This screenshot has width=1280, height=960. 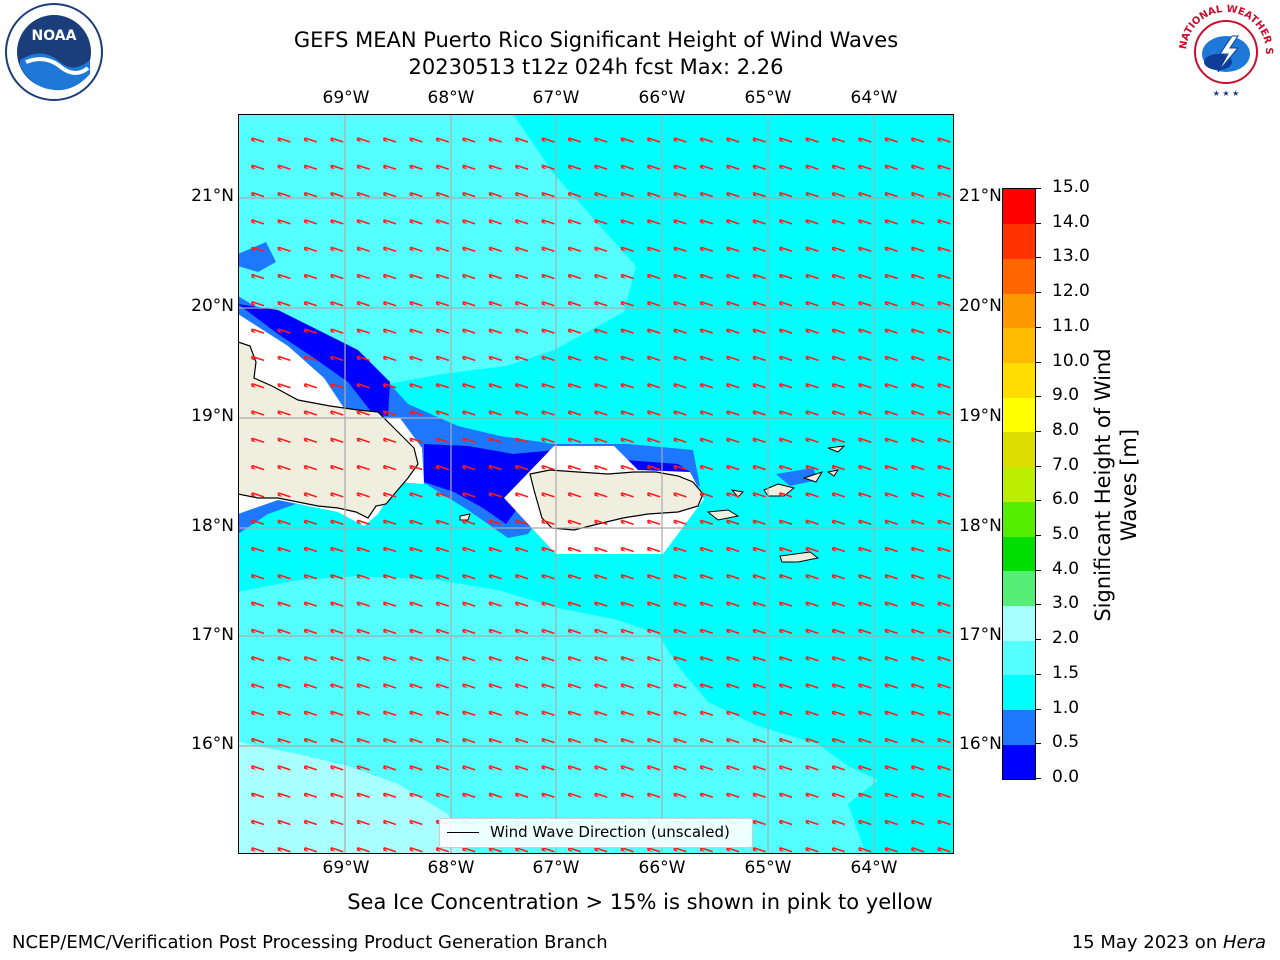 What do you see at coordinates (212, 416) in the screenshot?
I see `lat-label-left: 19°N` at bounding box center [212, 416].